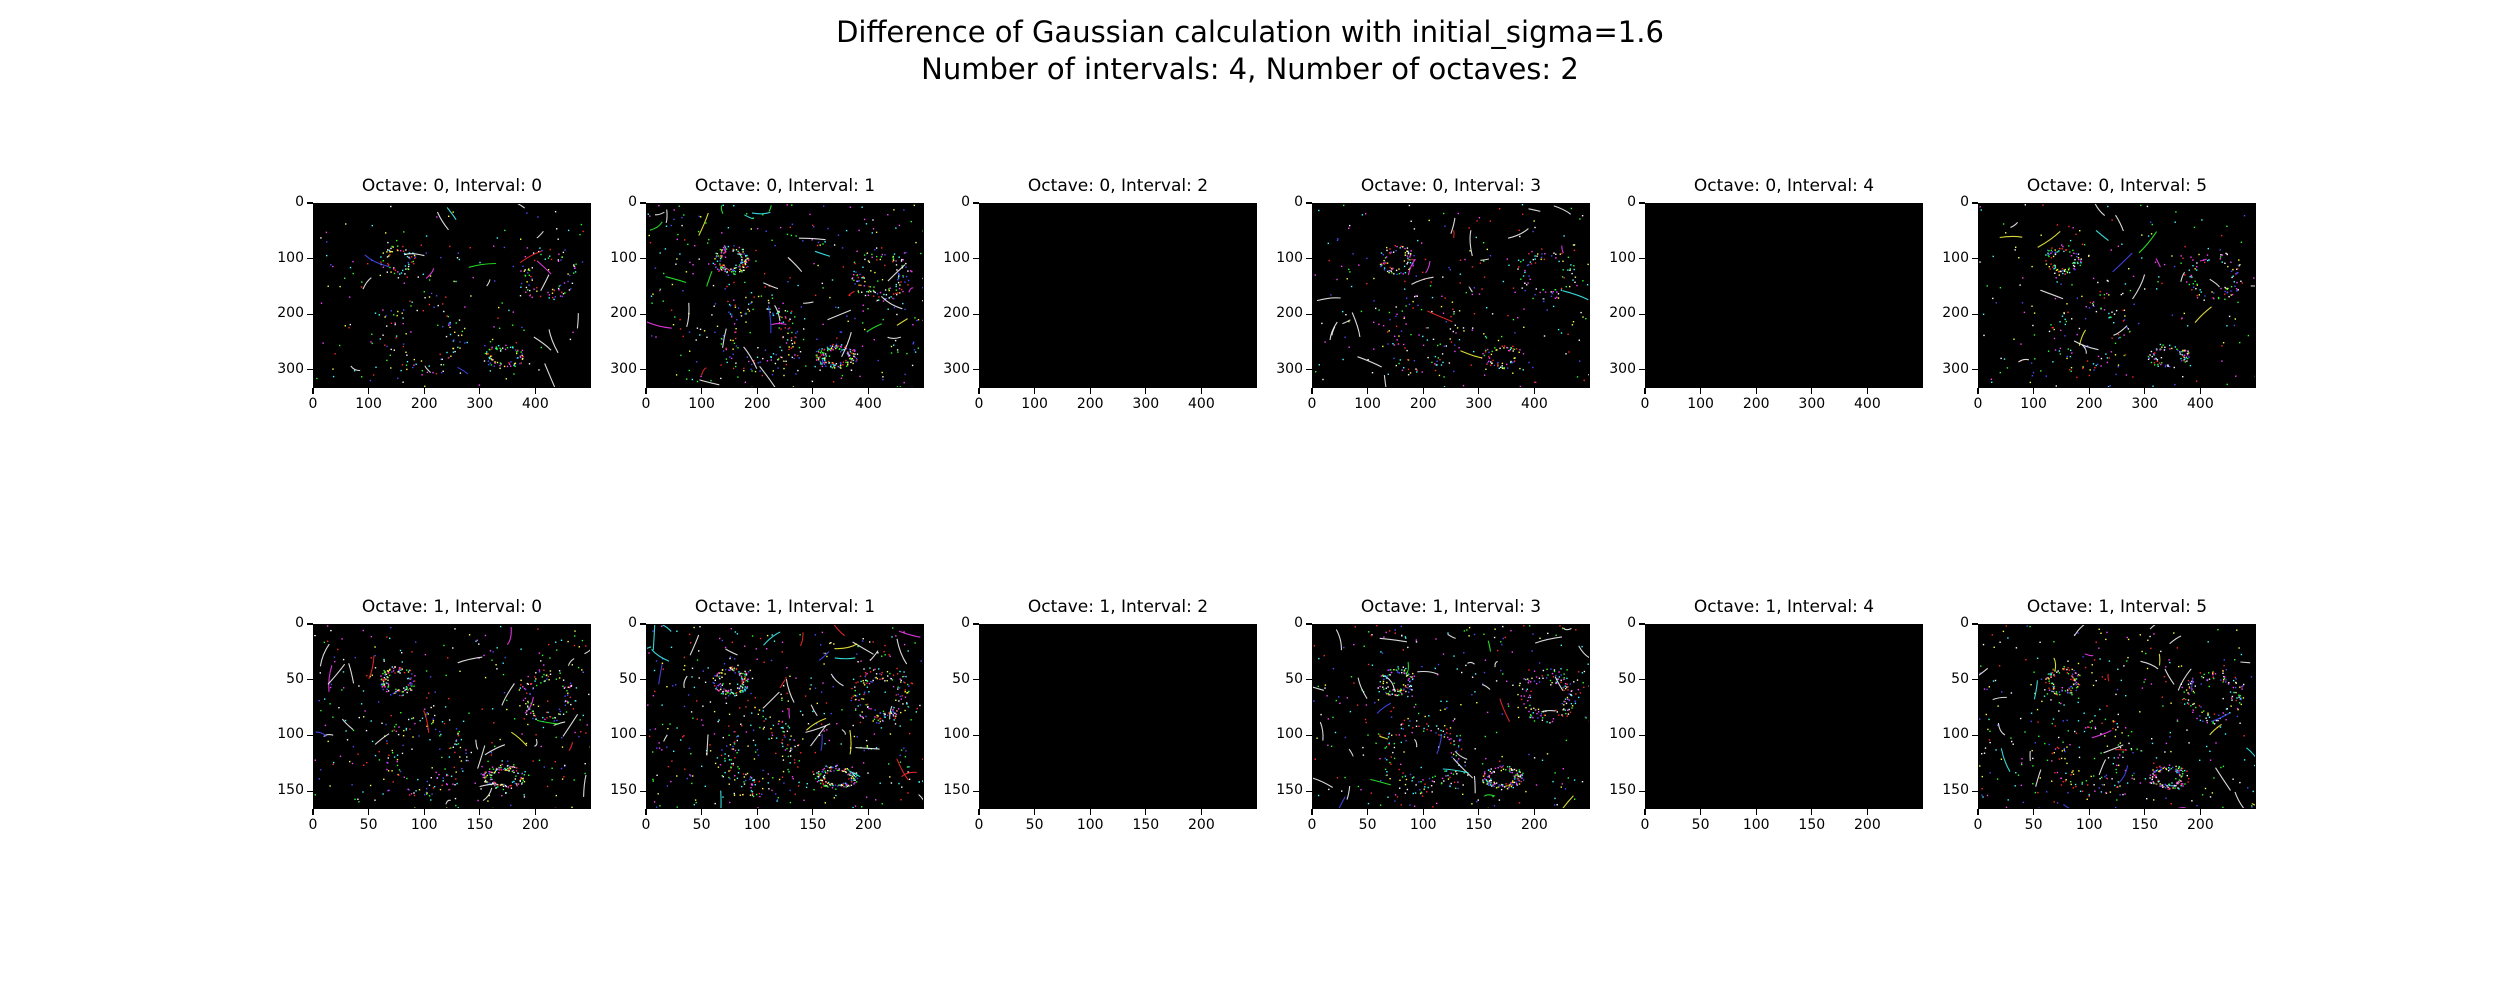  I want to click on y-tick, so click(1975, 258).